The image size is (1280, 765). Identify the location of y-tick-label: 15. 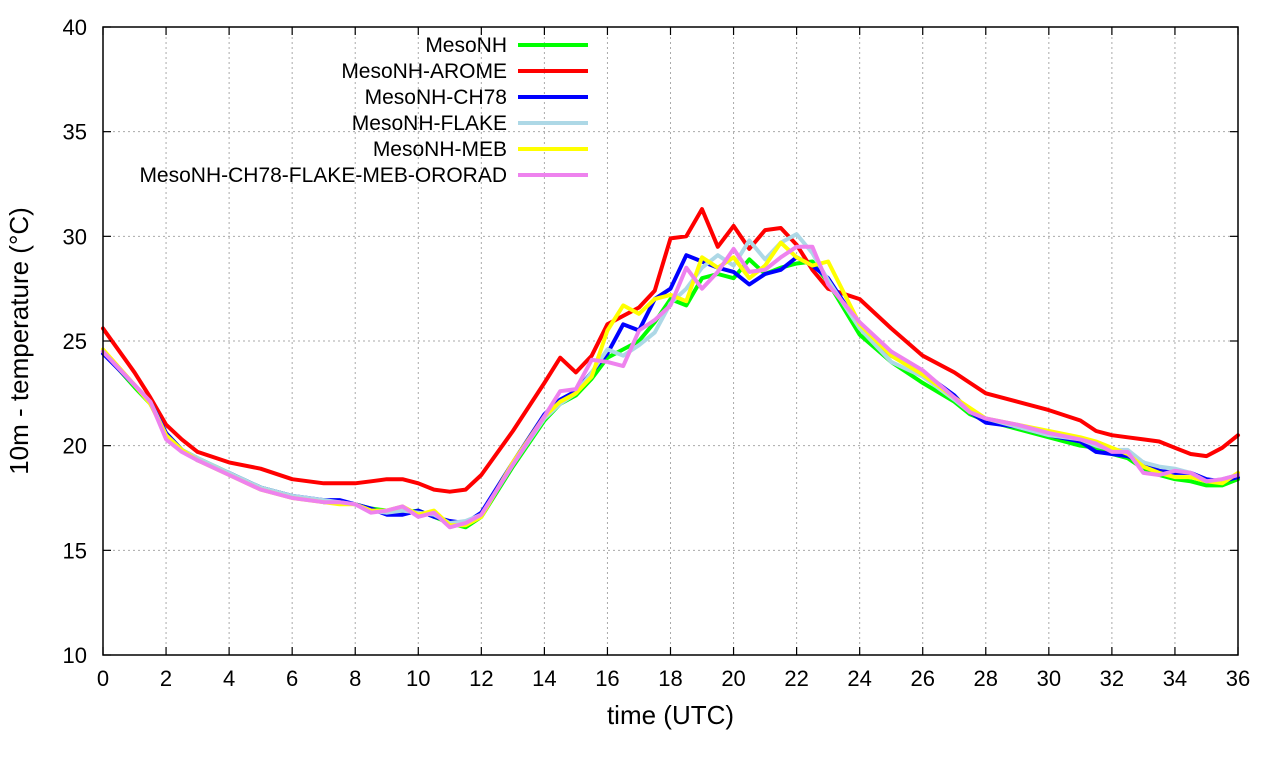
(75, 550).